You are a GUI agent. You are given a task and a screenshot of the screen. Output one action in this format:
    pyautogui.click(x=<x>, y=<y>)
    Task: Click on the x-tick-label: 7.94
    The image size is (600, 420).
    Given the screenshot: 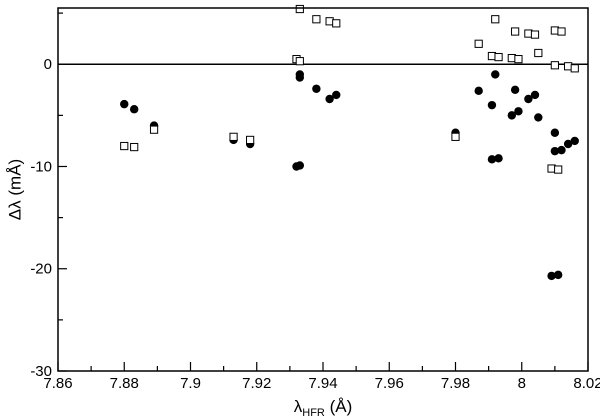 What is the action you would take?
    pyautogui.click(x=322, y=383)
    